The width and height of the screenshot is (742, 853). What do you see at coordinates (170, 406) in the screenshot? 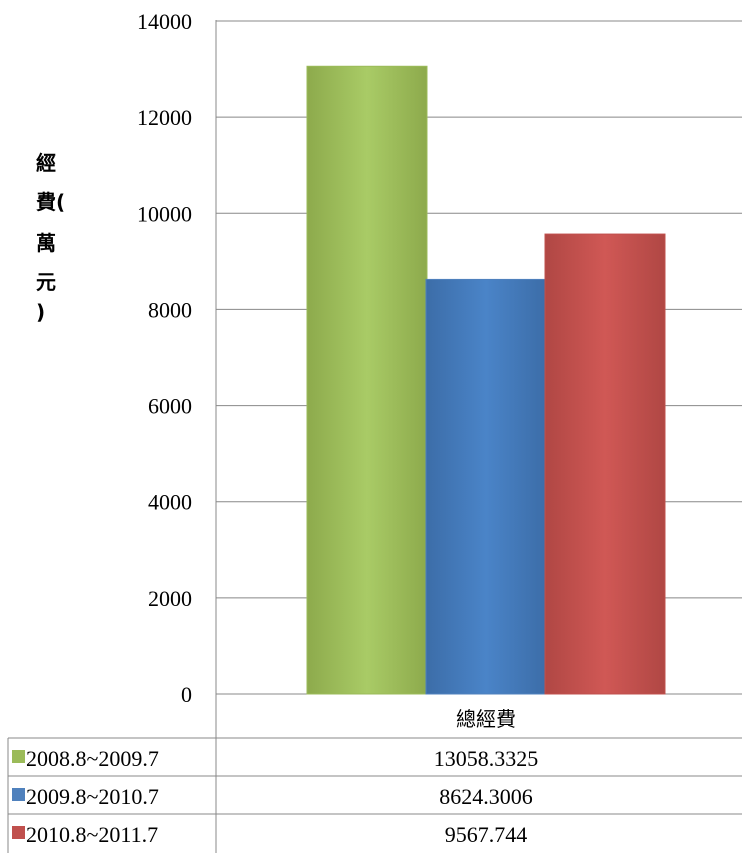
I see `y-tick-label: 6000` at bounding box center [170, 406].